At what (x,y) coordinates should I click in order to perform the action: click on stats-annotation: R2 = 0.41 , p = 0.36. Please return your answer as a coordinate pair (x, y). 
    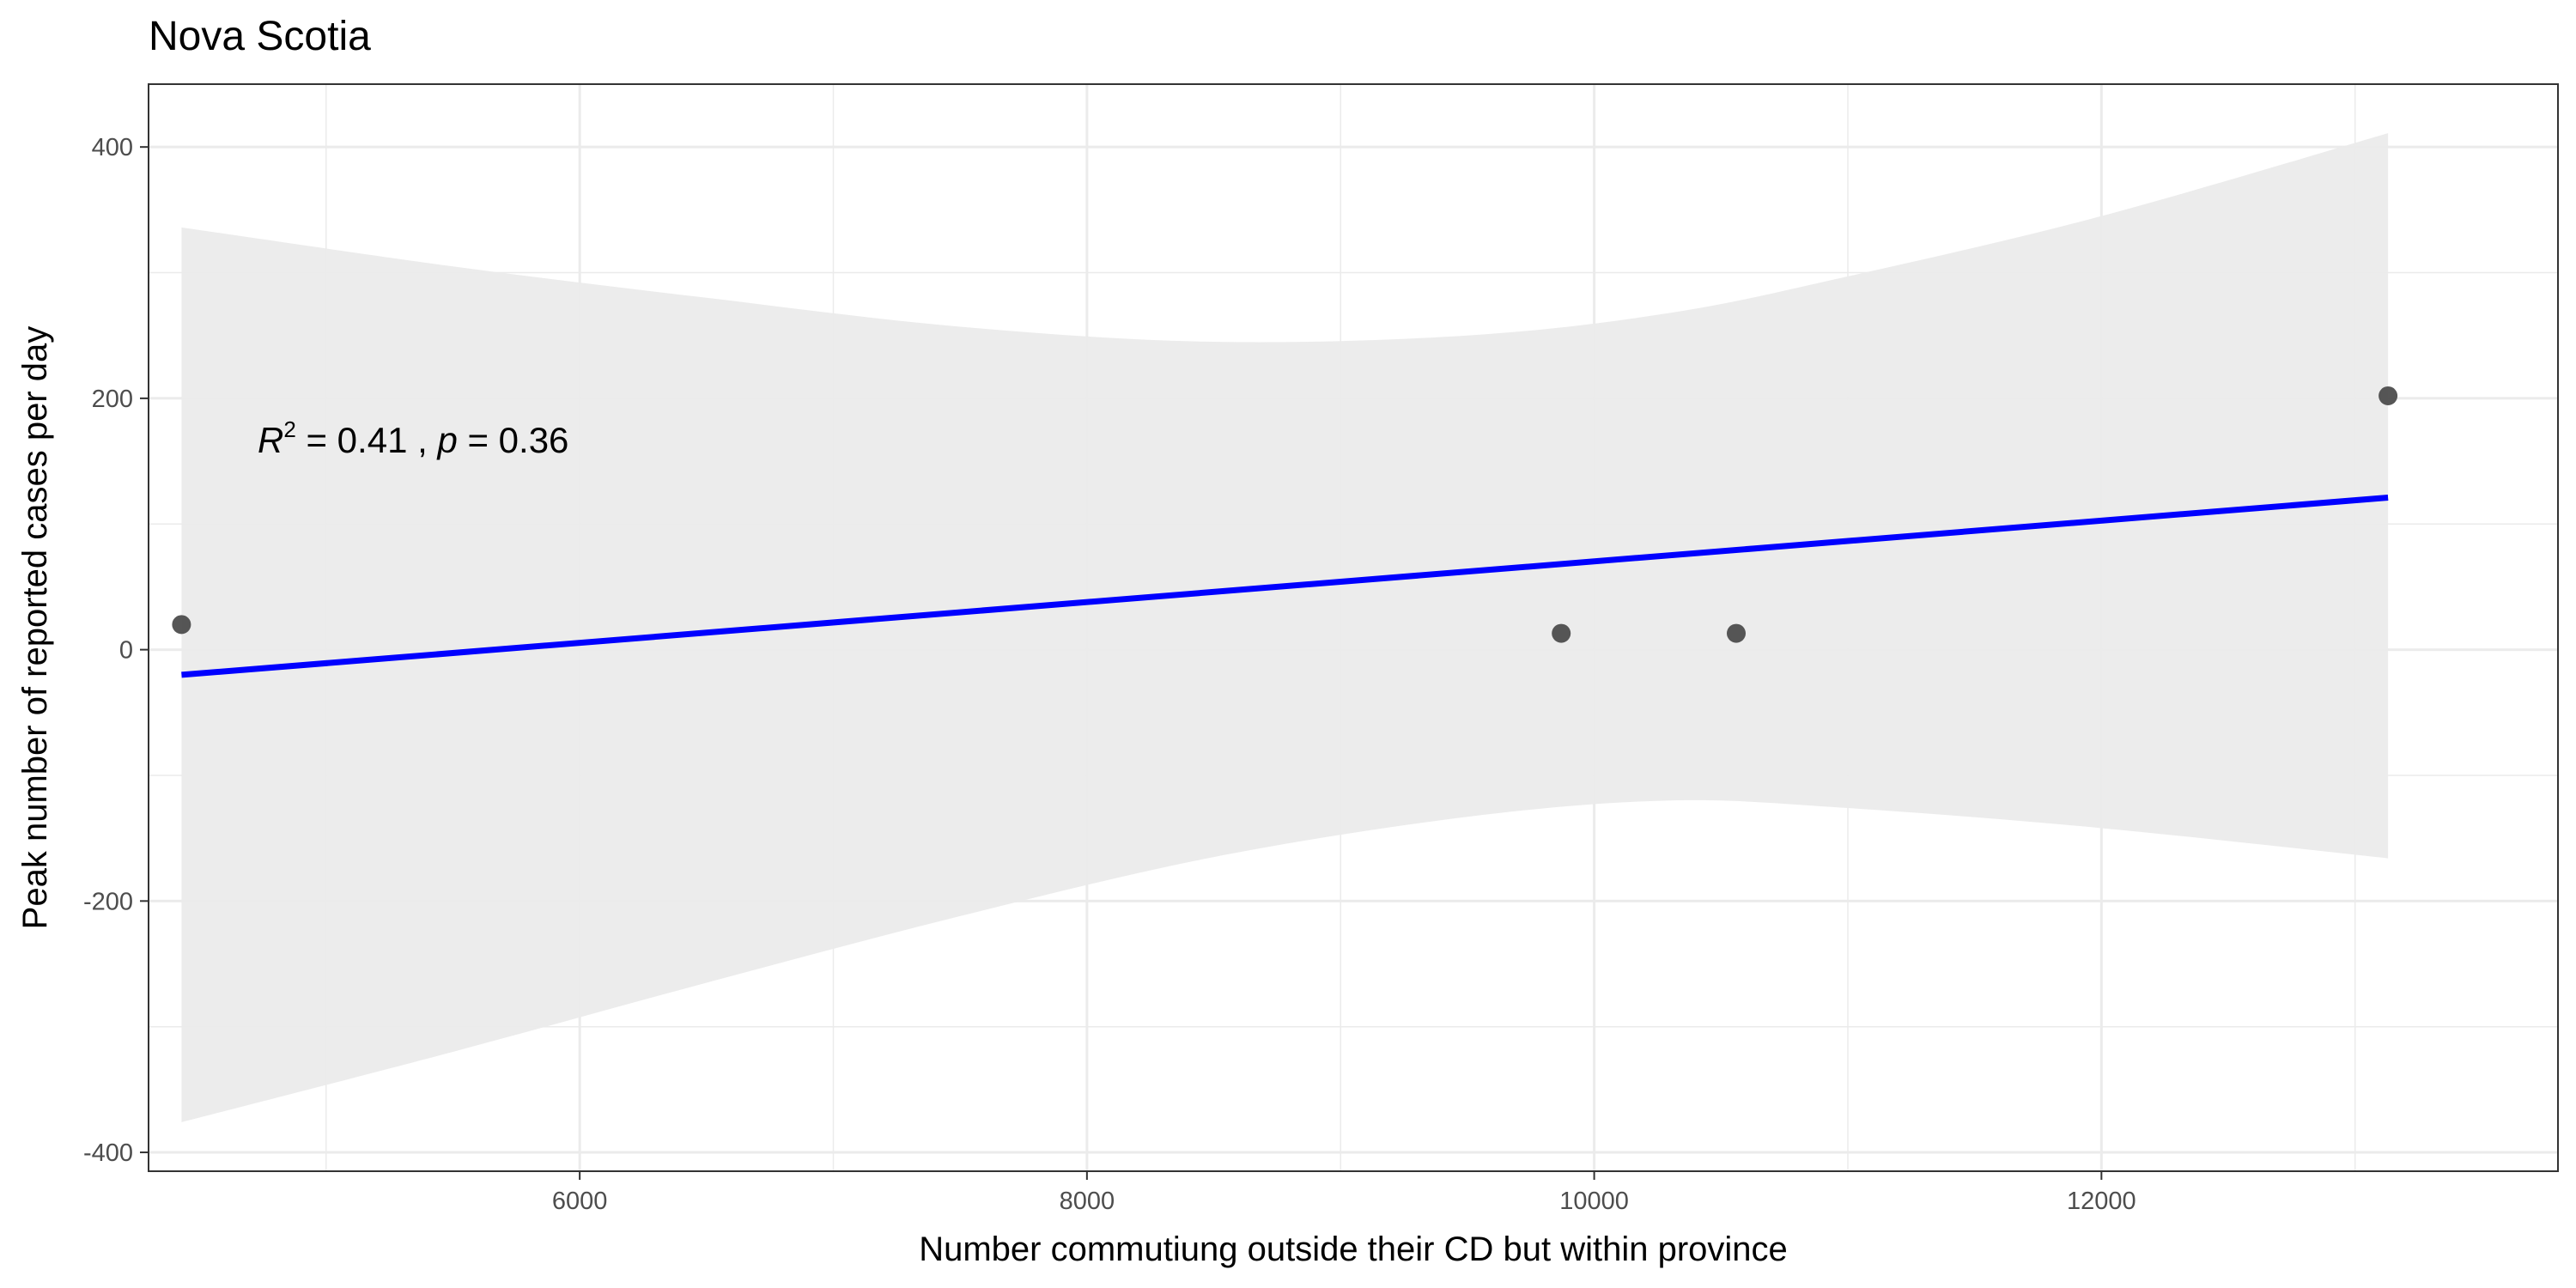
    Looking at the image, I should click on (413, 438).